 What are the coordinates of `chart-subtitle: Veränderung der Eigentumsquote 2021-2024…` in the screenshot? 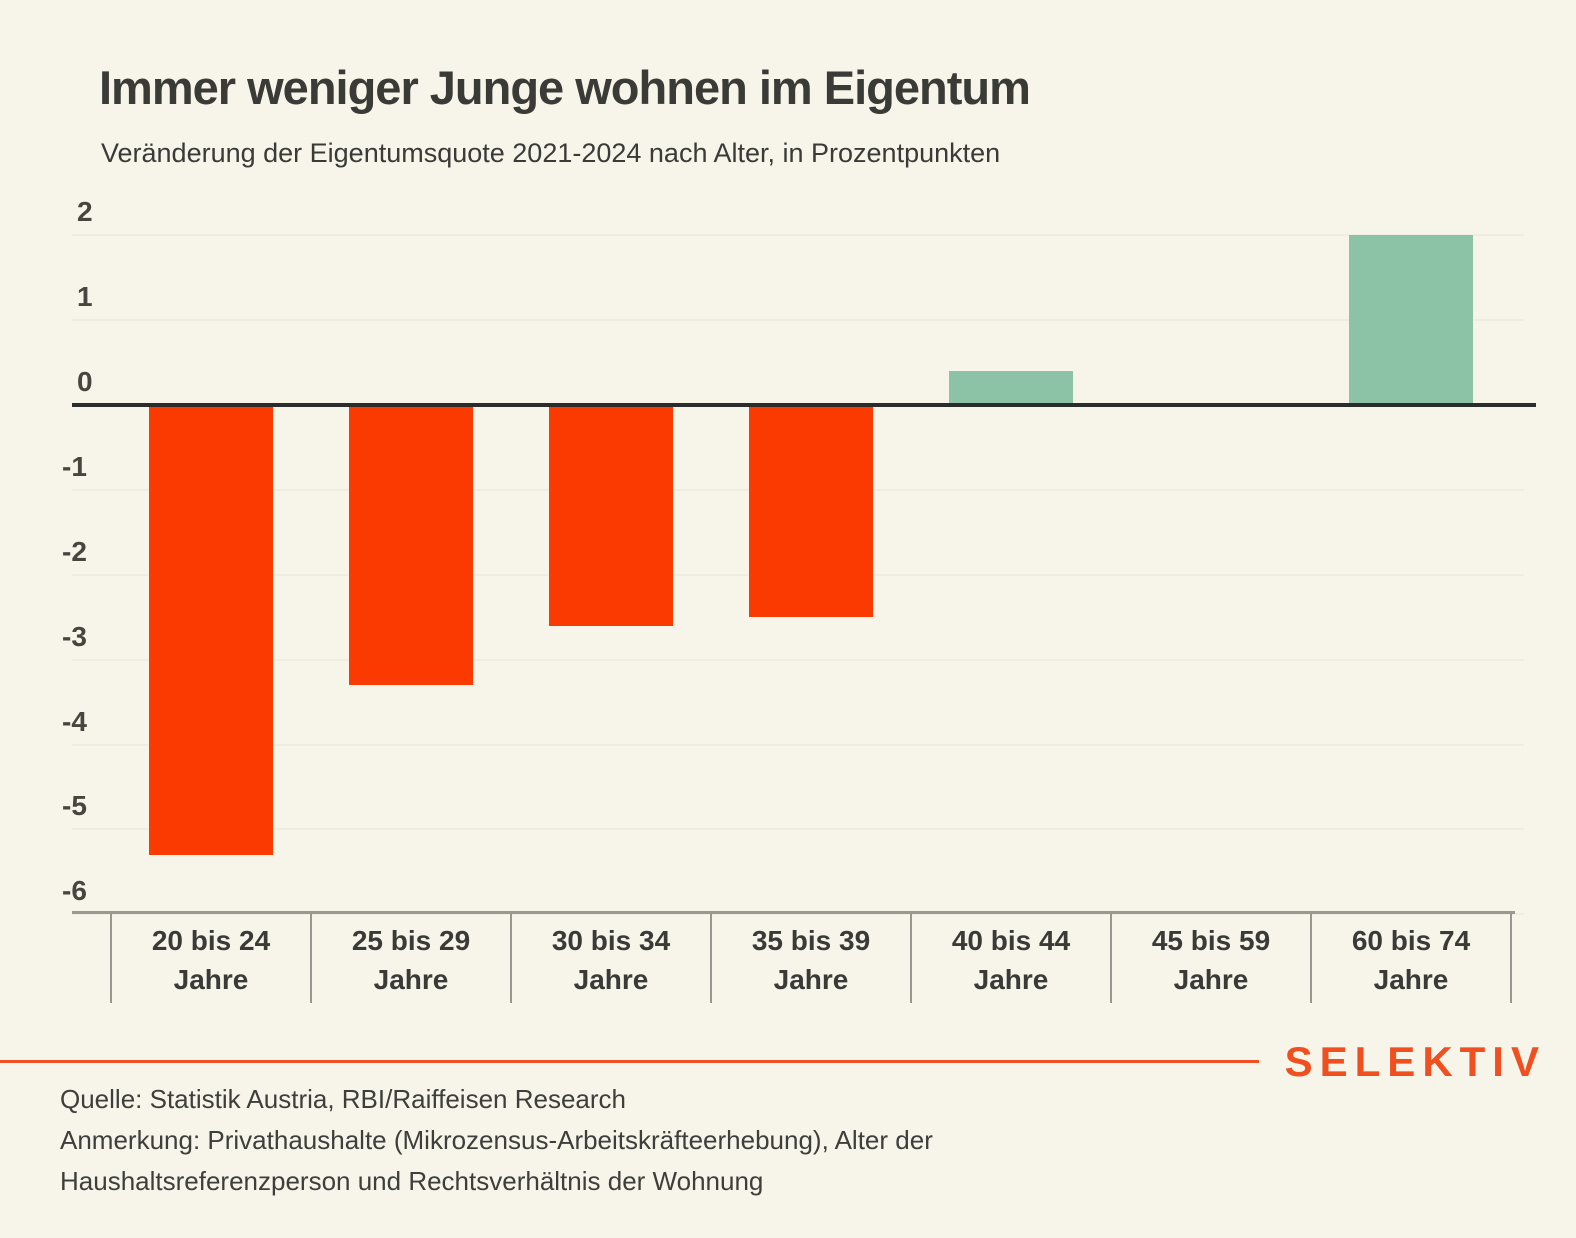 It's located at (551, 153).